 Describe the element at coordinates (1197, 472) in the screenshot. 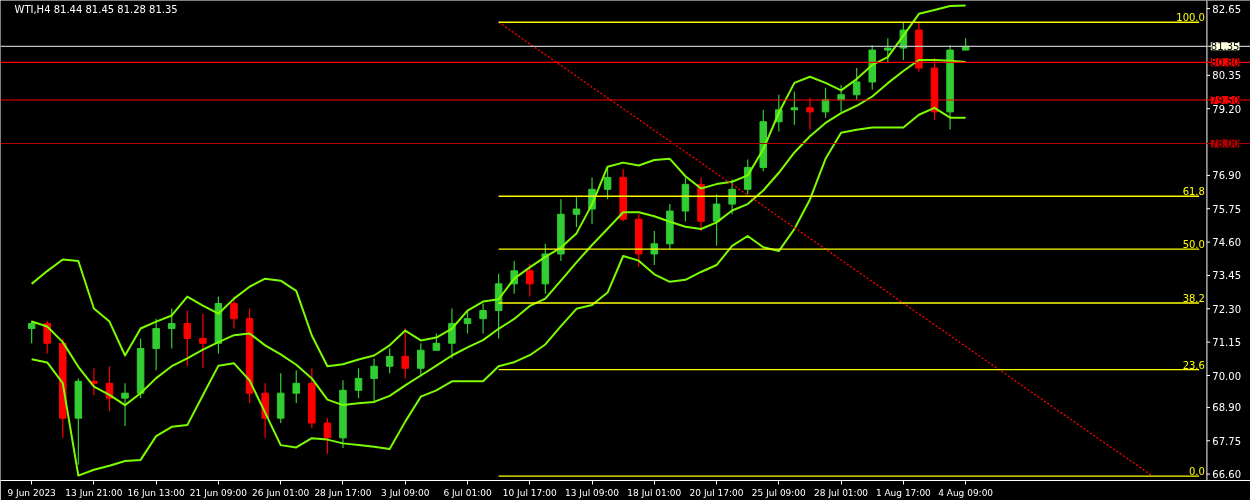

I see `series-label: 0.0` at that location.